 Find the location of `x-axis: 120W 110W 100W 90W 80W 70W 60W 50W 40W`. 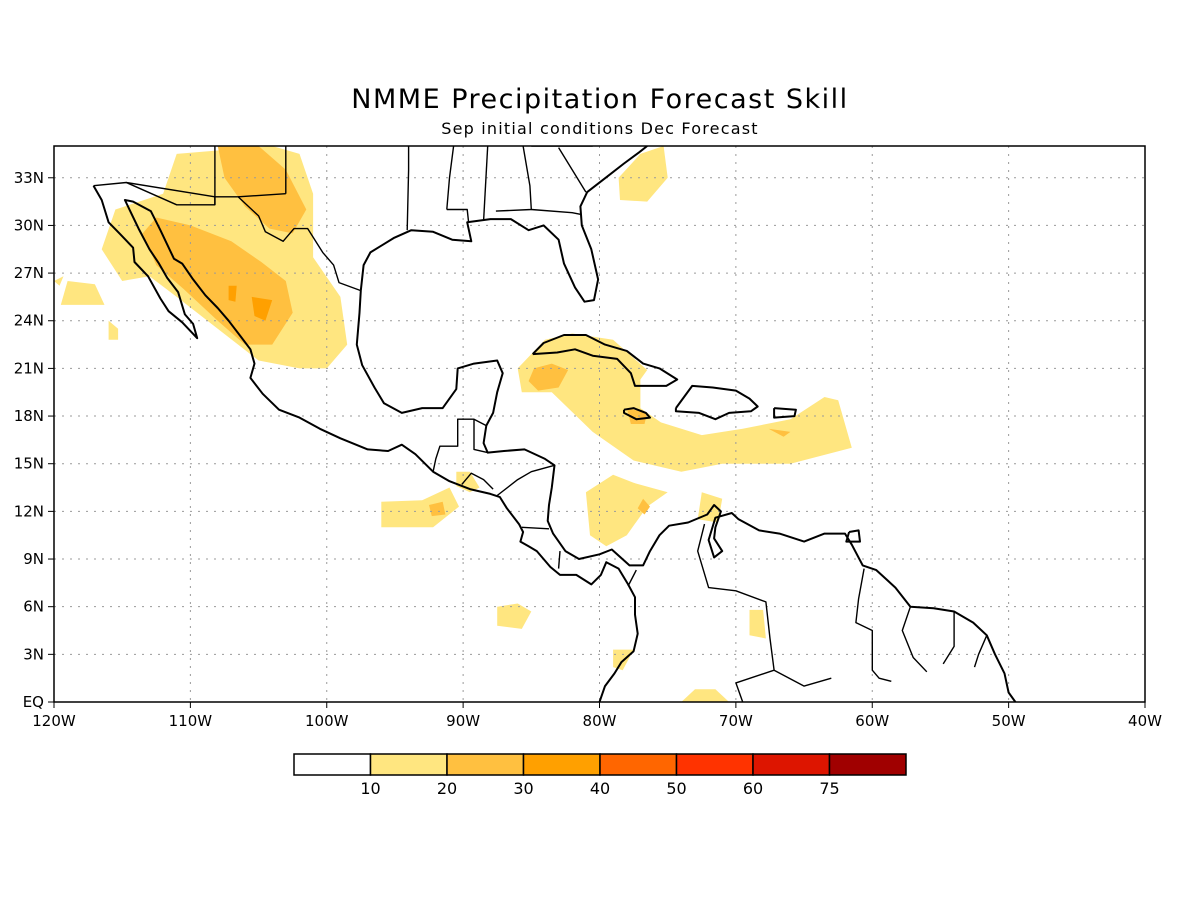

x-axis: 120W 110W 100W 90W 80W 70W 60W 50W 40W is located at coordinates (597, 716).